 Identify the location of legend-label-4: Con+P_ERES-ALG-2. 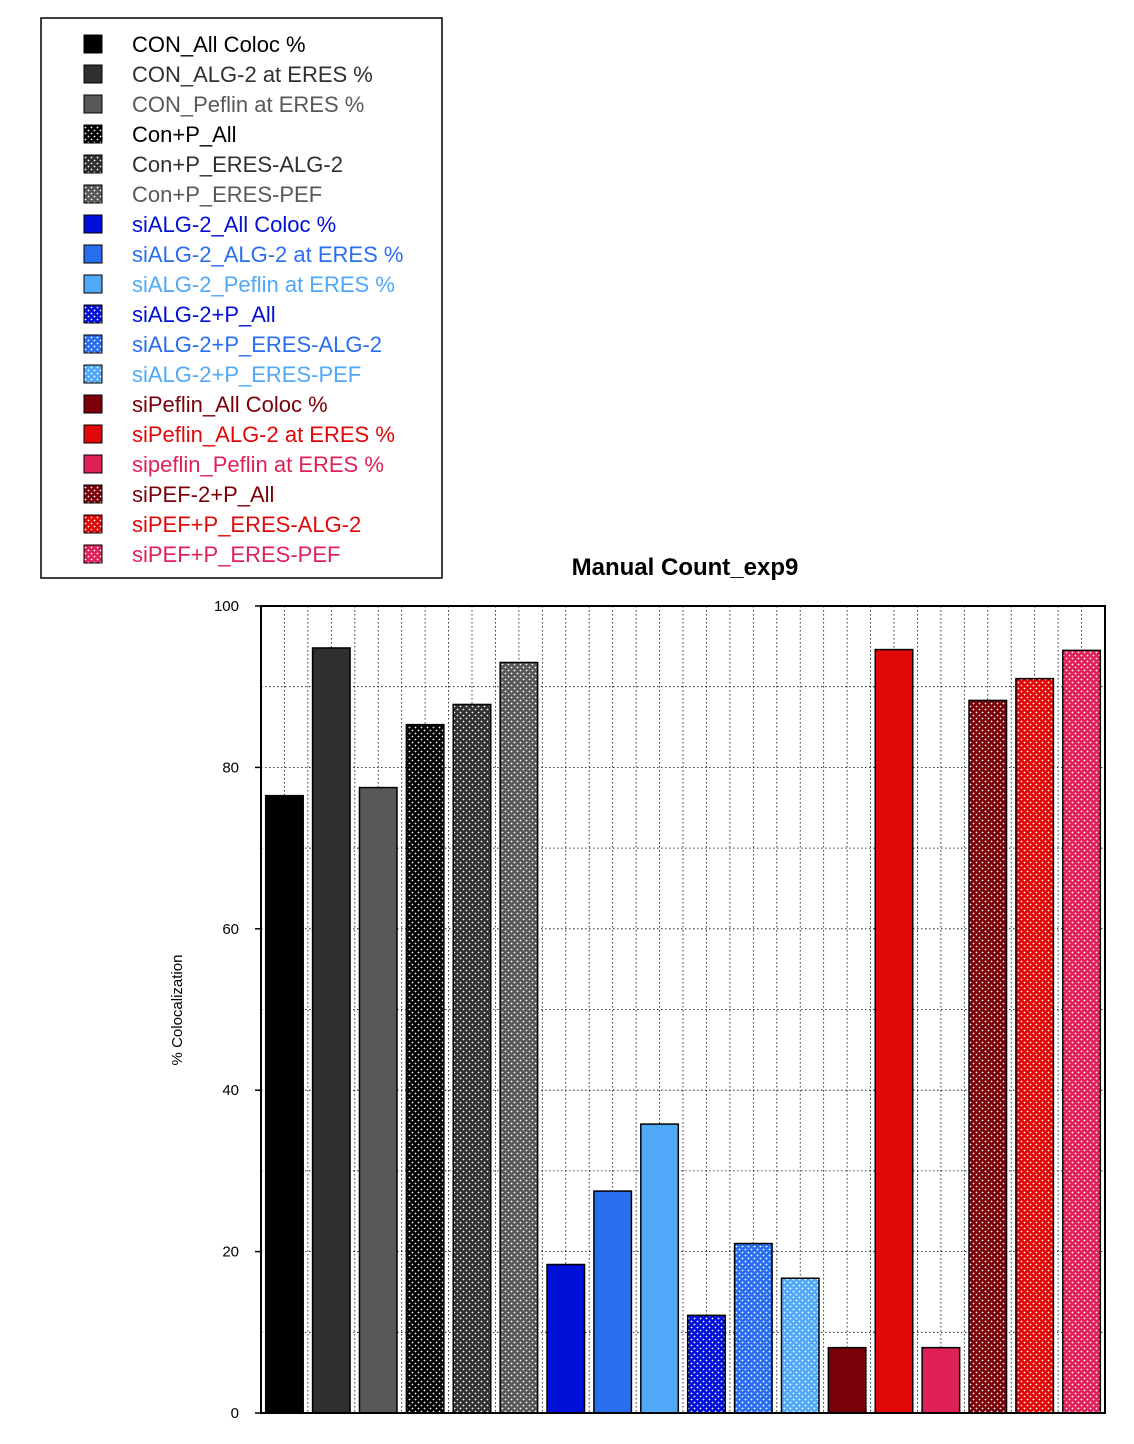
(237, 164).